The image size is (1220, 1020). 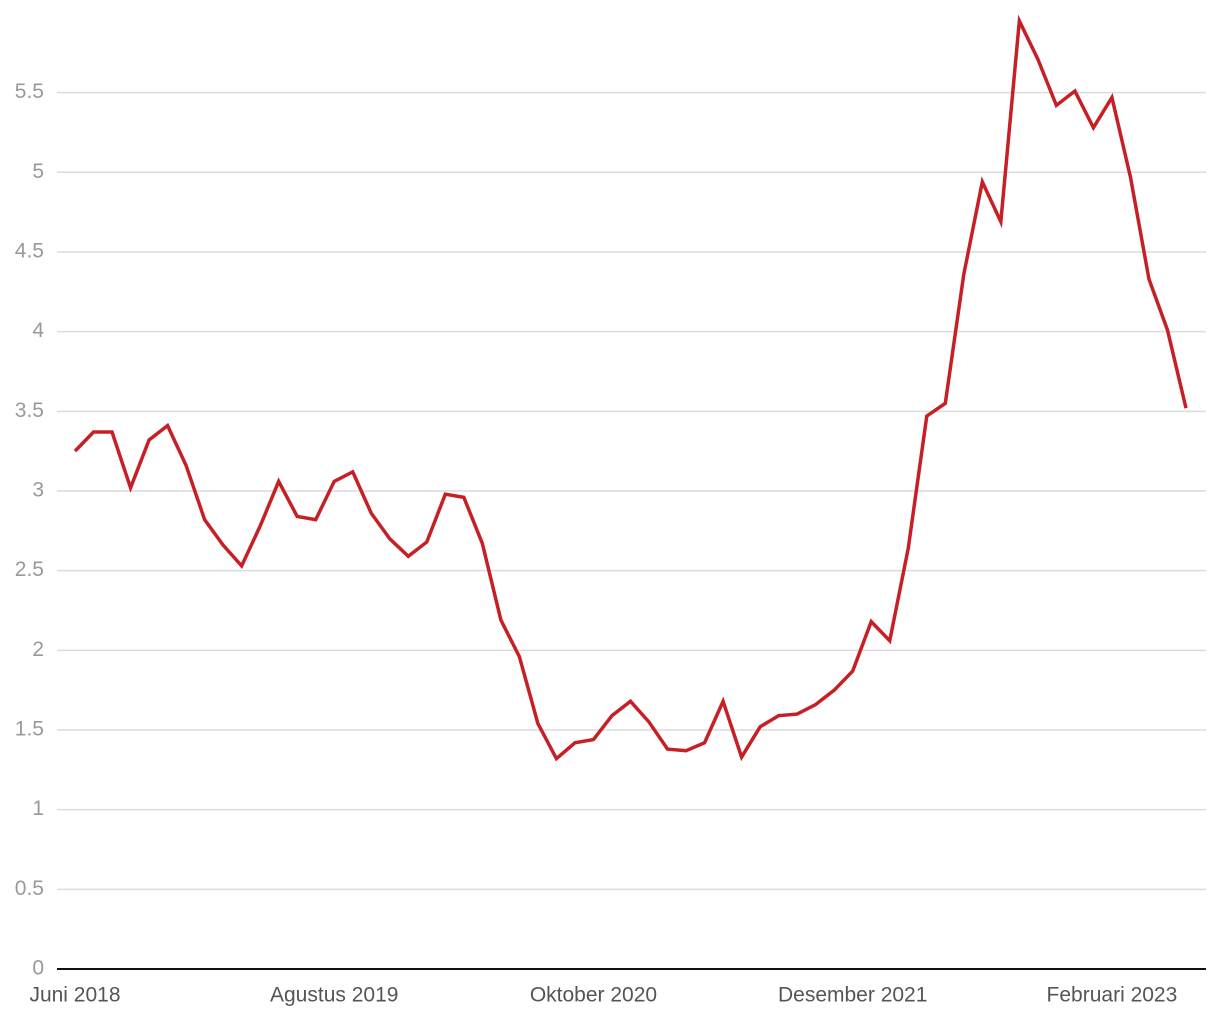 What do you see at coordinates (29, 251) in the screenshot?
I see `y-tick-label: 4.5` at bounding box center [29, 251].